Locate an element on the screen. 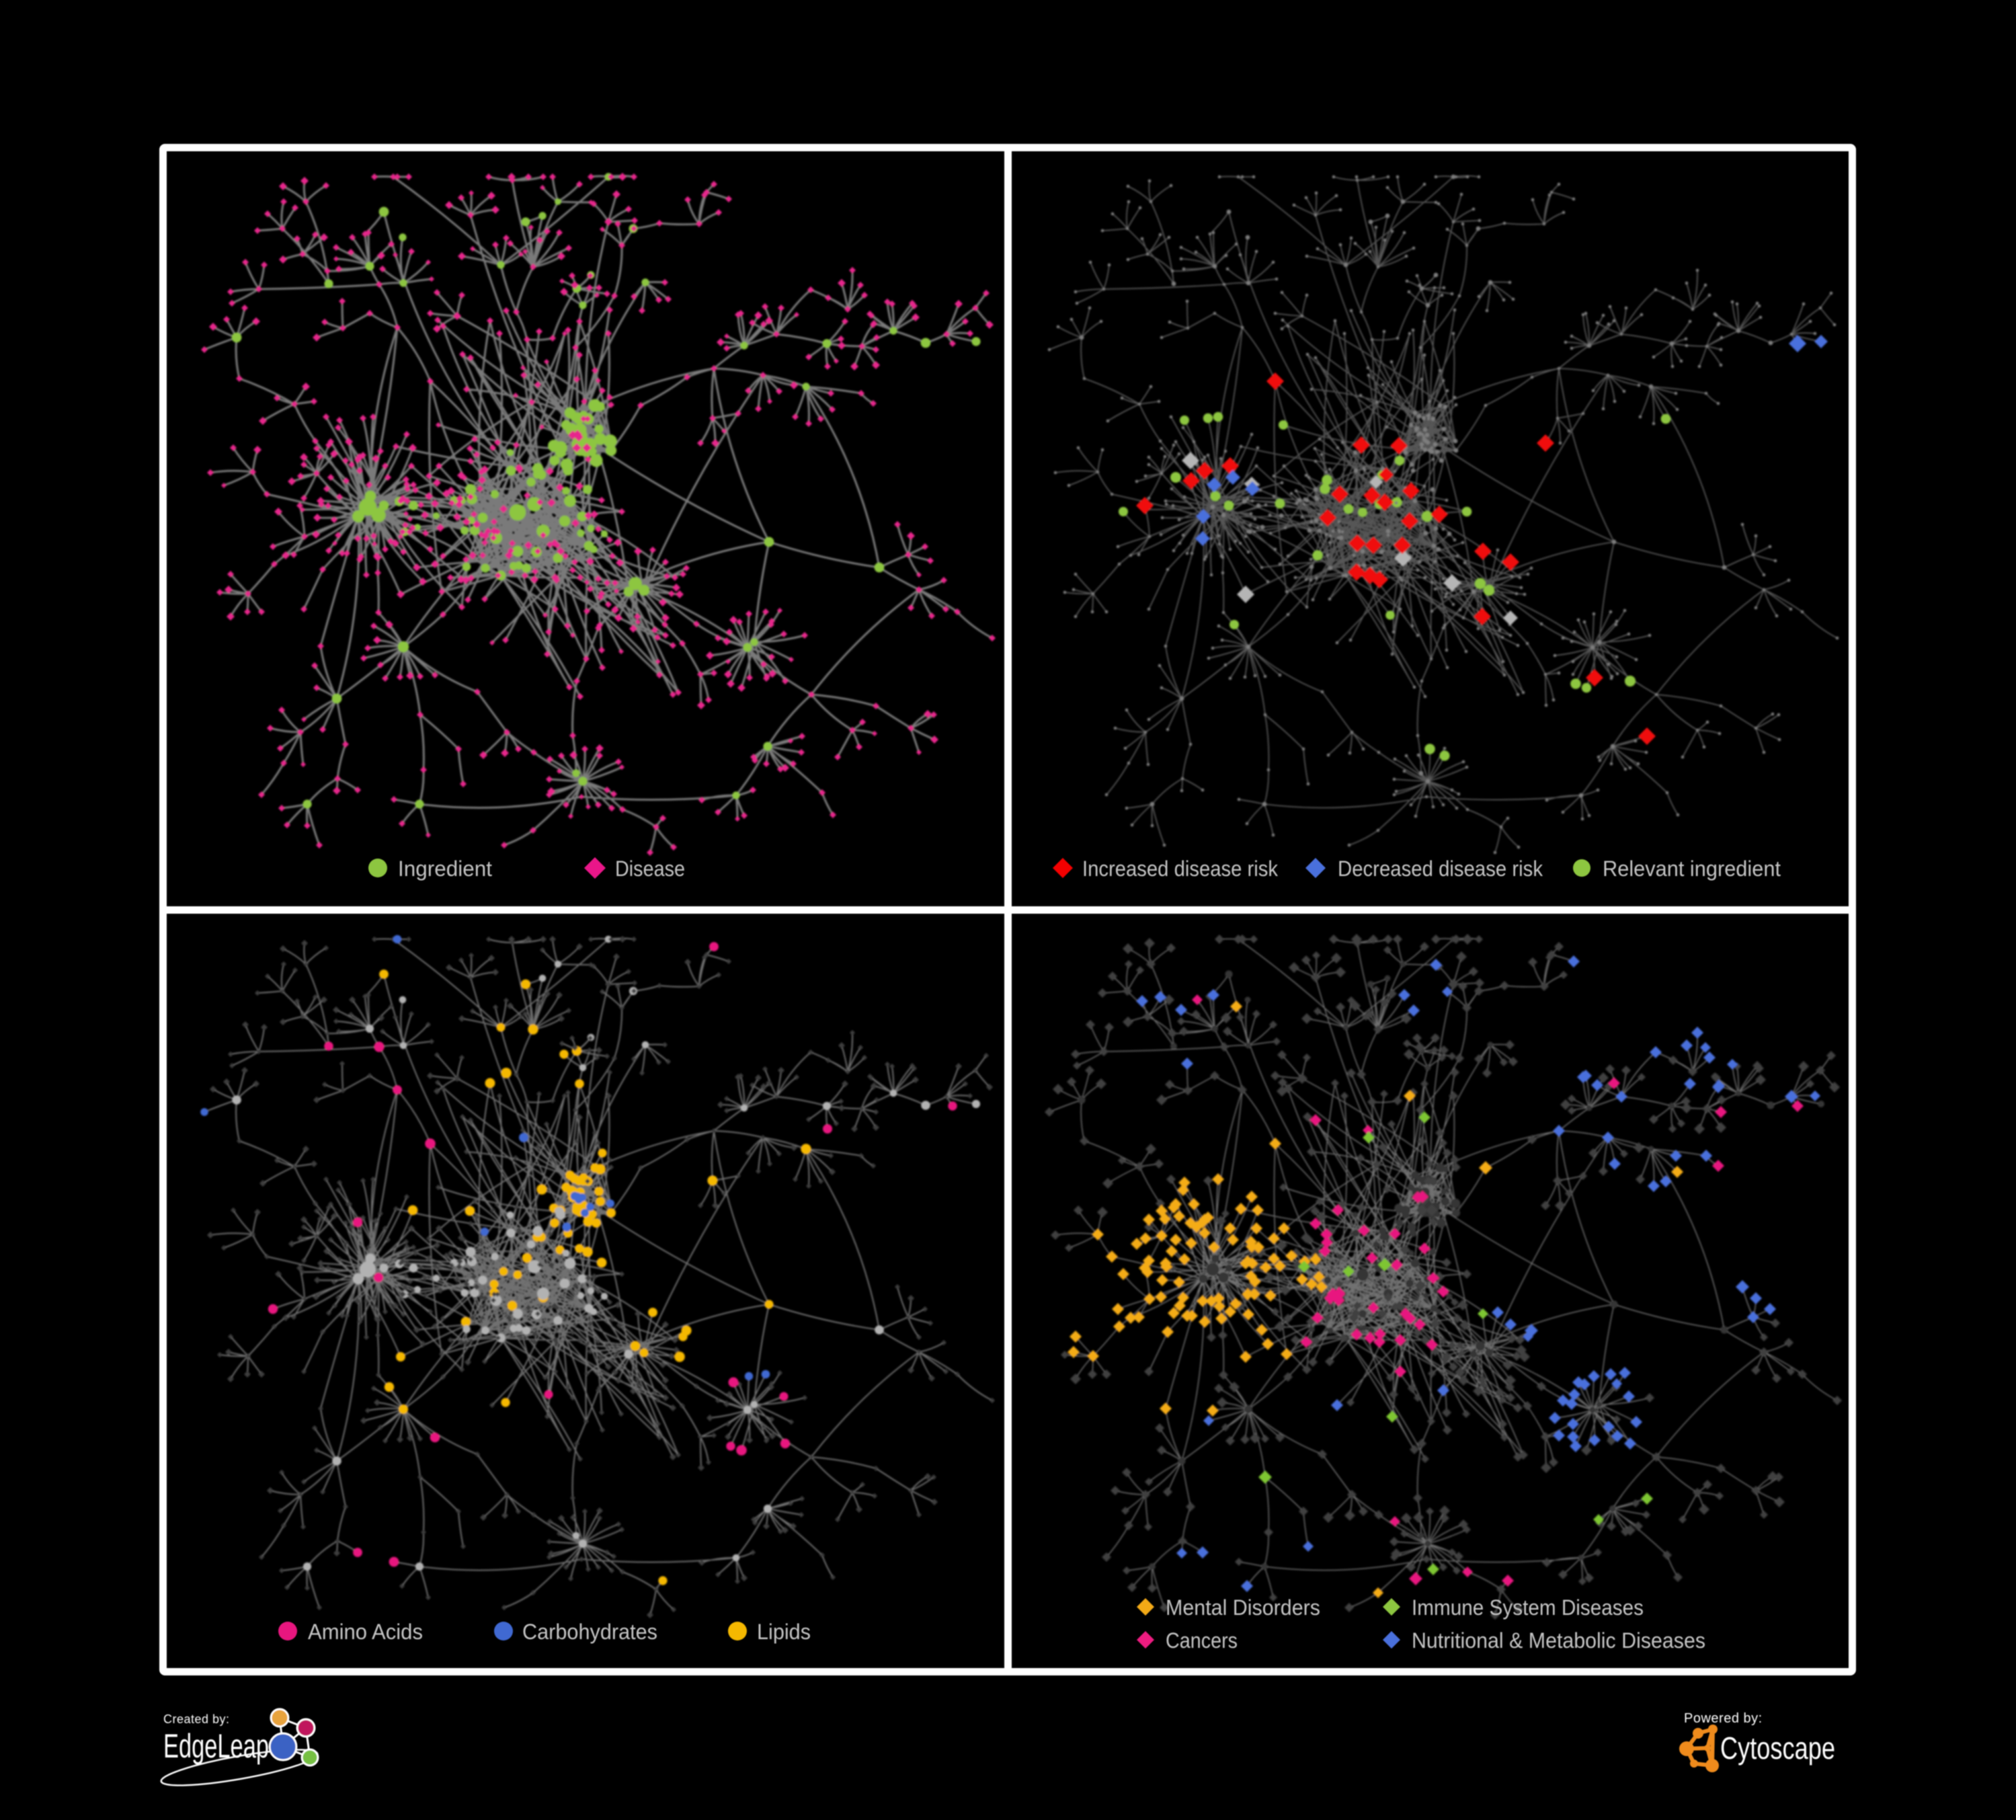 The height and width of the screenshot is (1820, 2016). svg-text: EdgeLeap is located at coordinates (216, 1746).